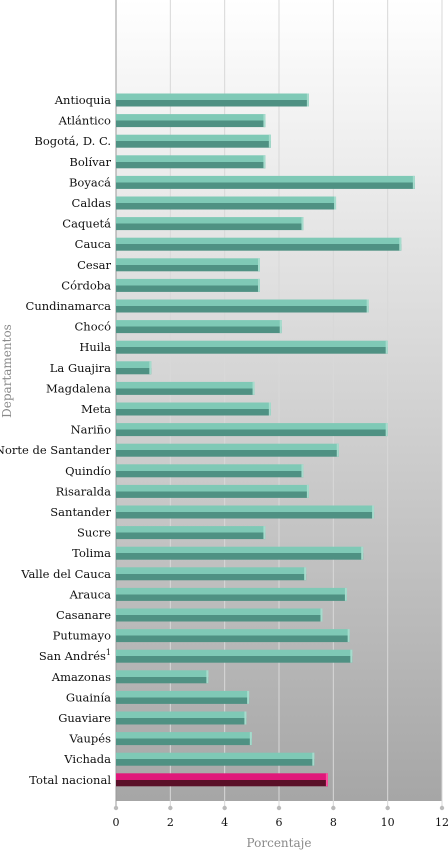 The height and width of the screenshot is (852, 448). I want to click on category-label: Santander, so click(80, 512).